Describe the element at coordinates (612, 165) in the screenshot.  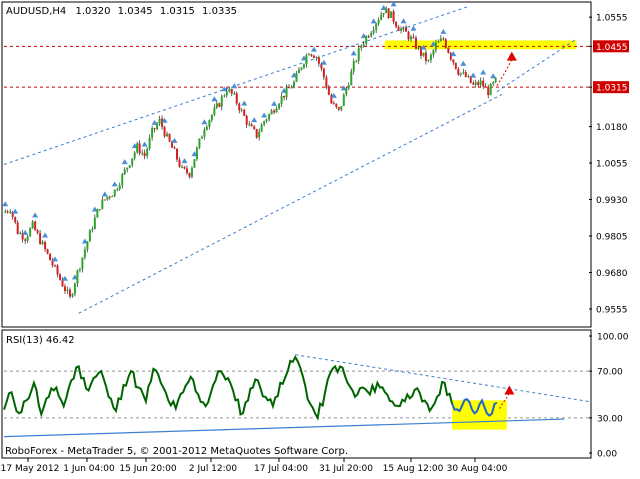
I see `y-tick-label: 1.0055` at that location.